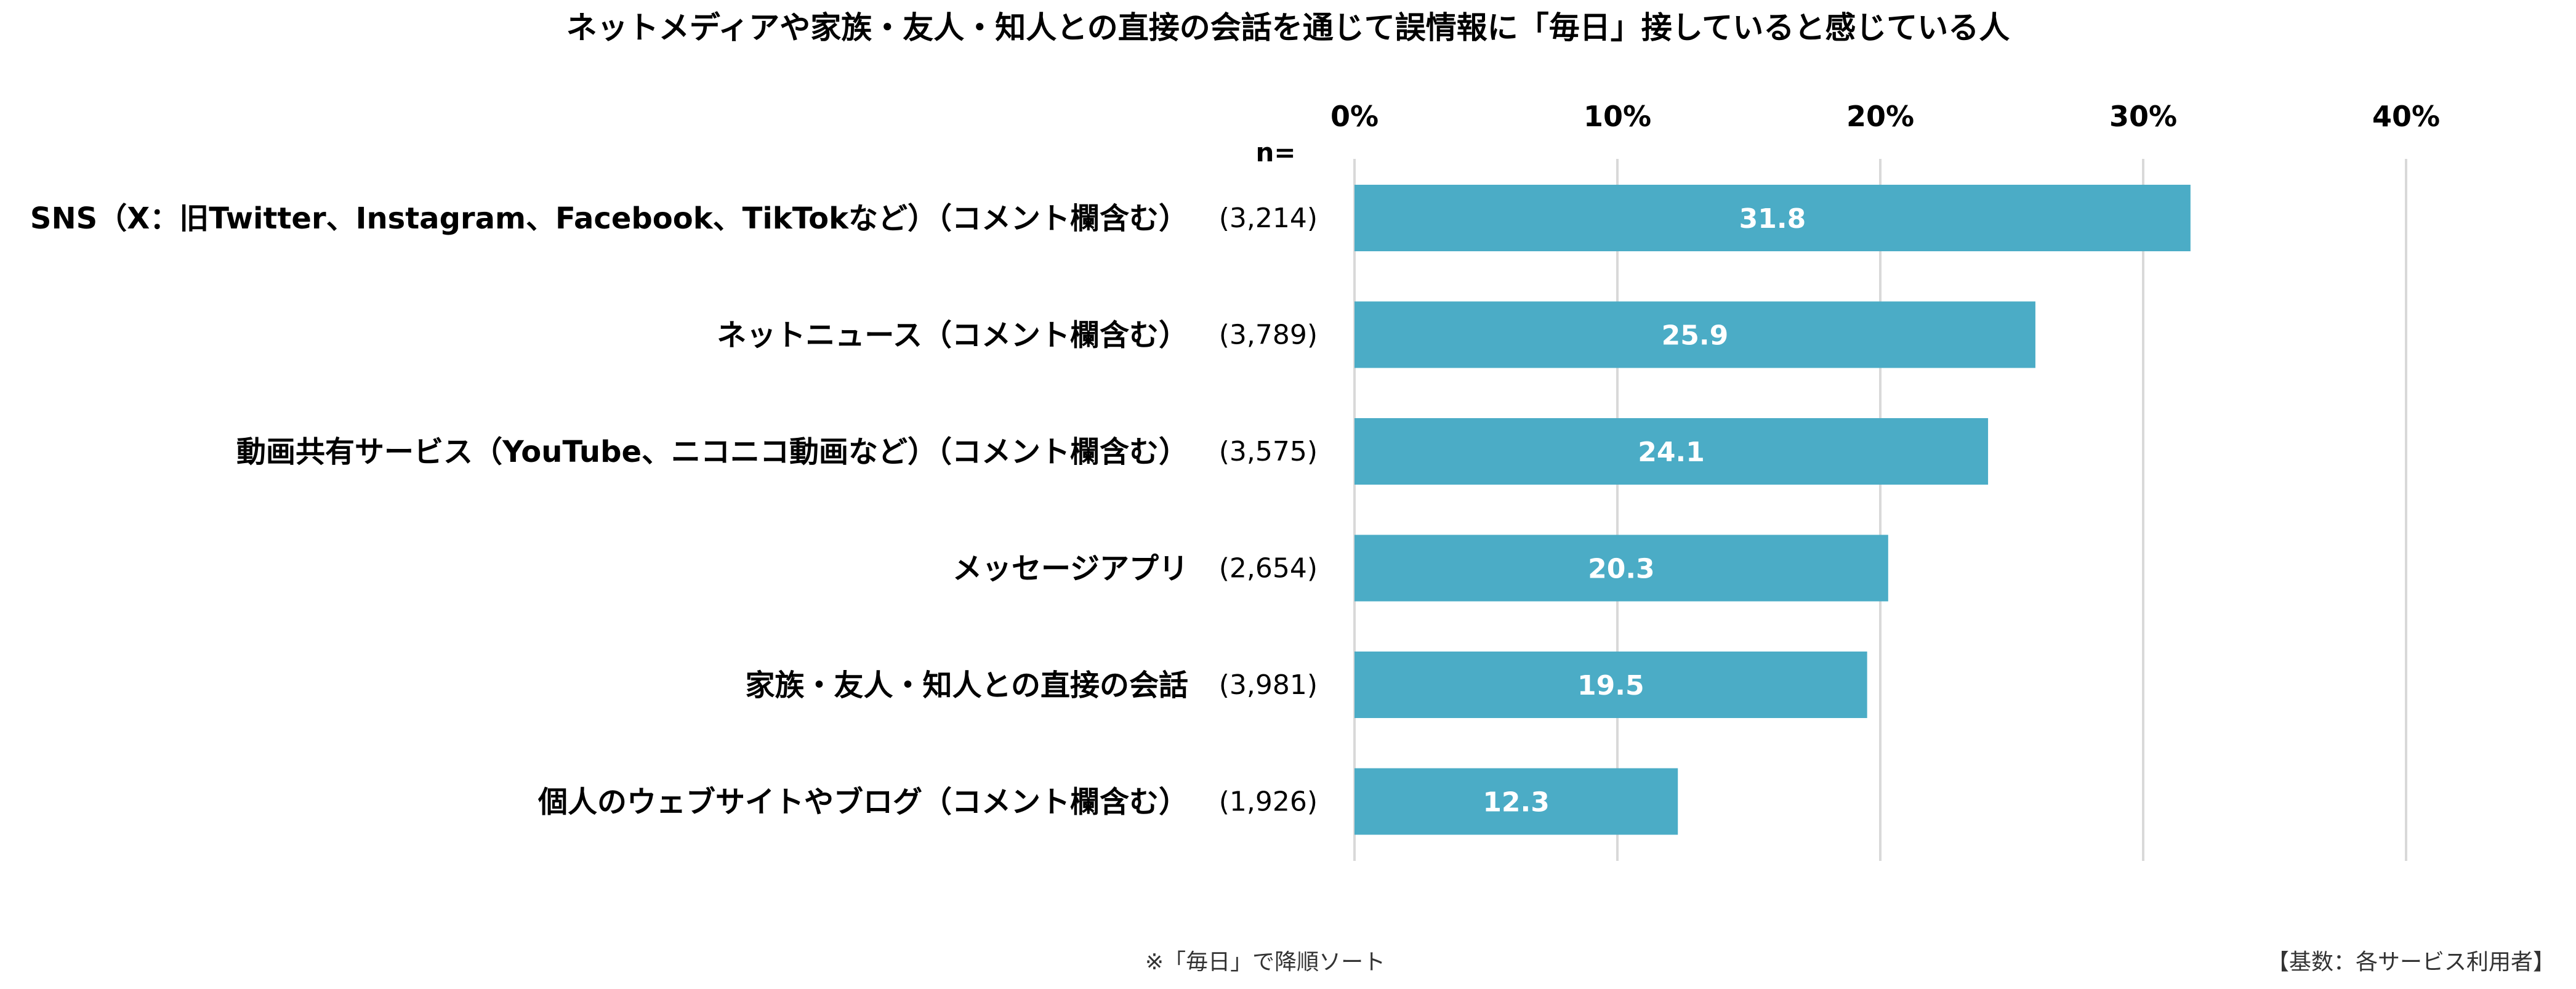 This screenshot has width=2576, height=989. What do you see at coordinates (2143, 116) in the screenshot?
I see `x-tick-label: 30%` at bounding box center [2143, 116].